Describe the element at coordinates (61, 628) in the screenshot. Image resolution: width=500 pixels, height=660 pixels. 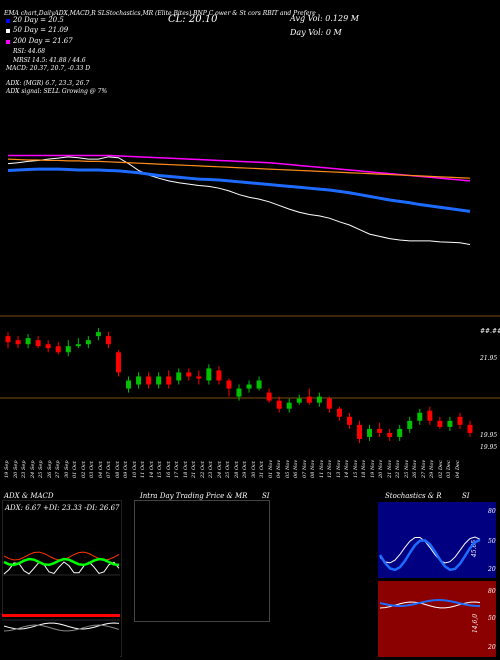
I see `macd-signal-line` at that location.